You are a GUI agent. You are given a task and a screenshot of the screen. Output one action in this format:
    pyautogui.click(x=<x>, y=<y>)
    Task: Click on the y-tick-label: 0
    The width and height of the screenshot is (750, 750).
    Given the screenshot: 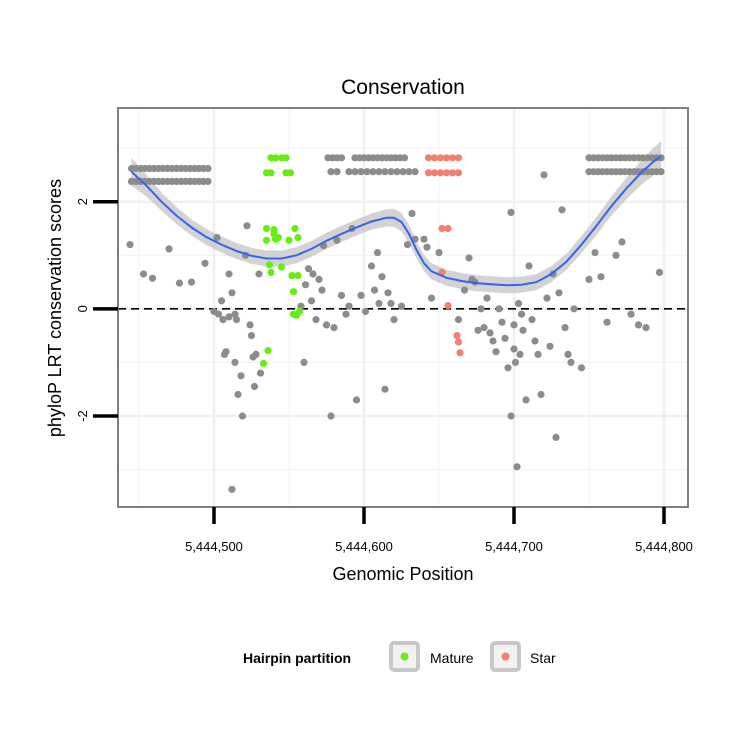 What is the action you would take?
    pyautogui.click(x=82, y=308)
    